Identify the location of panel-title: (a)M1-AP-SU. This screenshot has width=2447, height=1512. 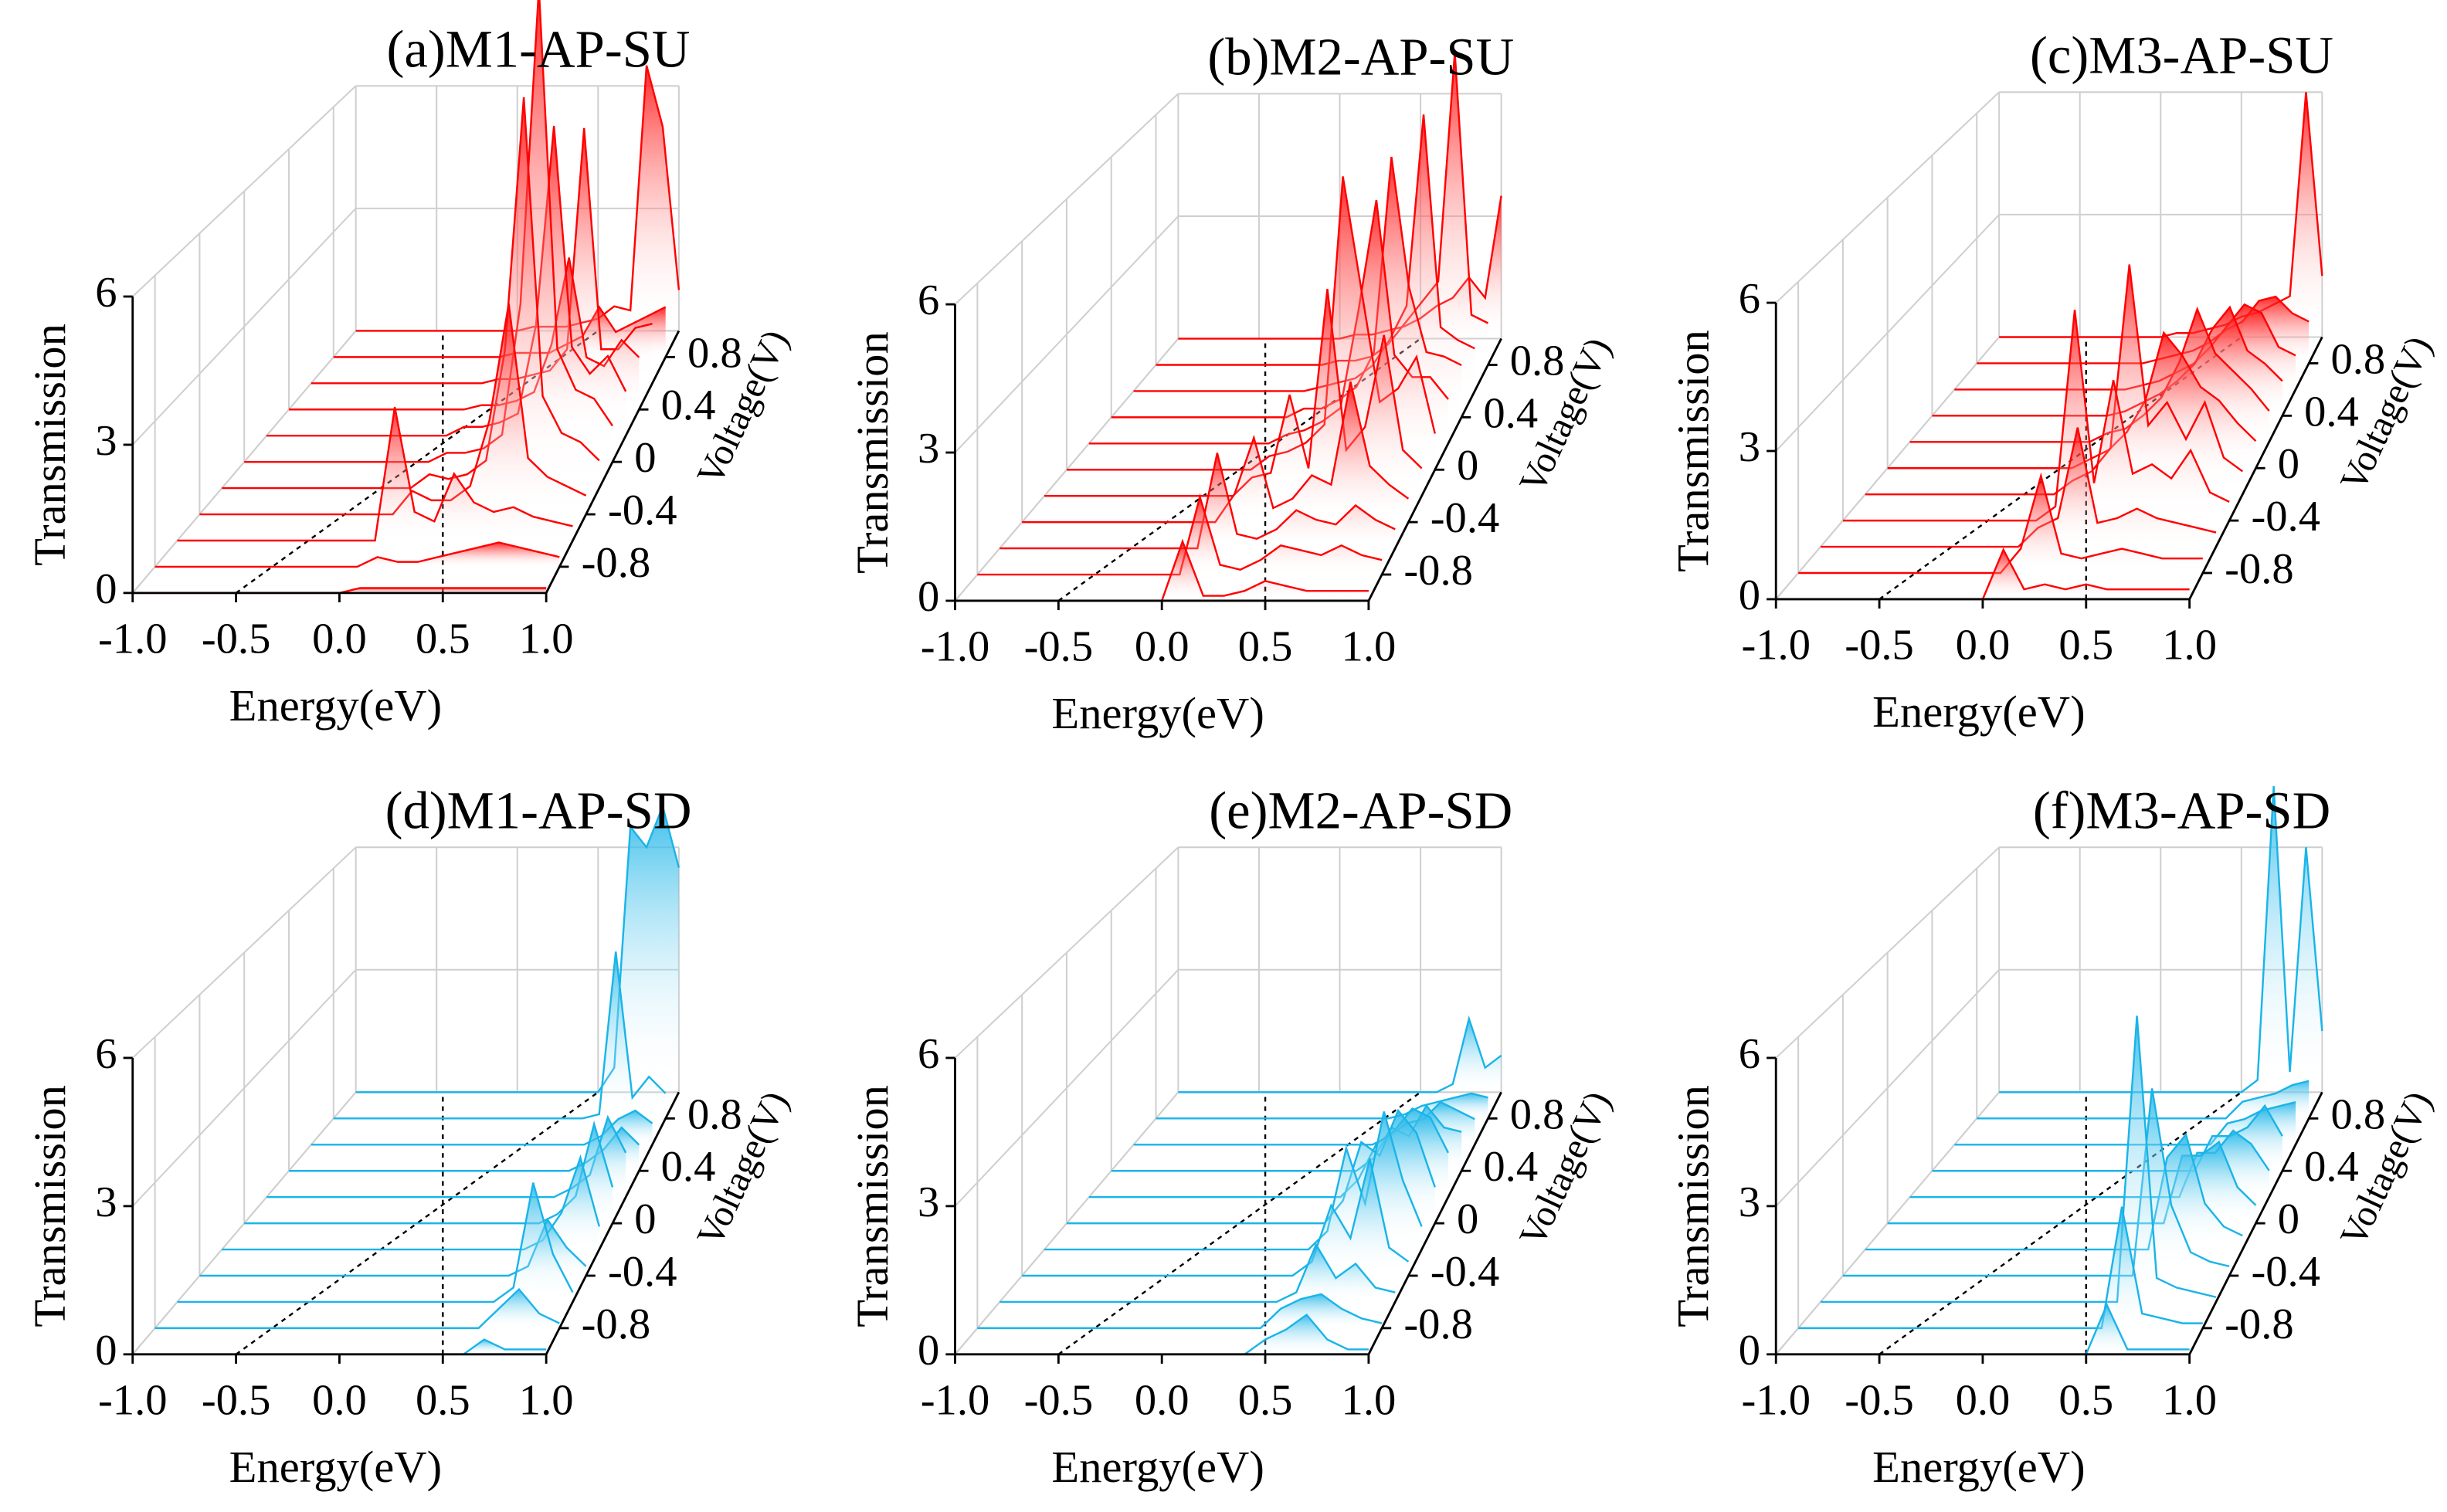
(539, 49).